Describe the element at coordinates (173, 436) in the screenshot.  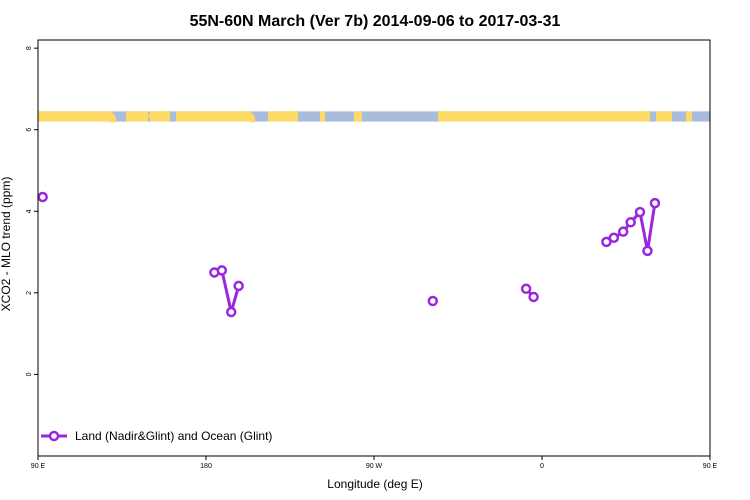
I see `legend-label: Land (Nadir&Glint) and Ocean (Glint)` at that location.